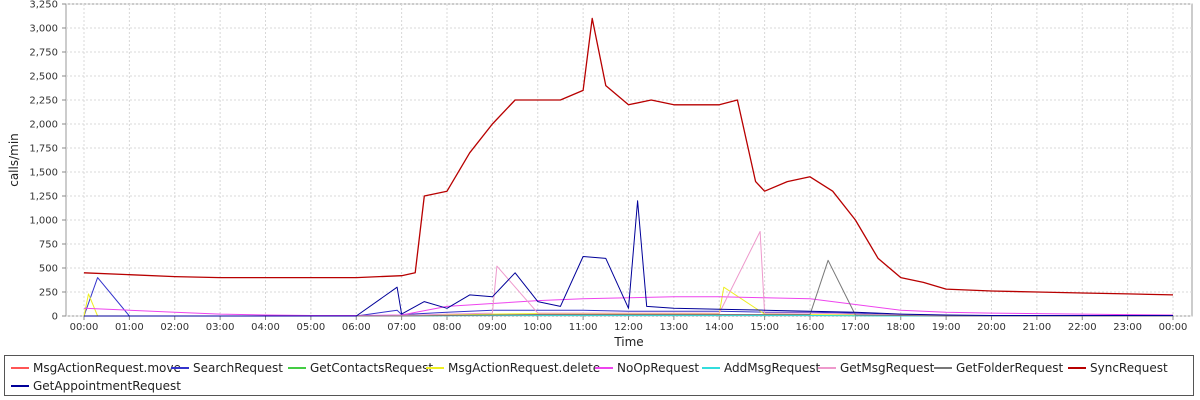  I want to click on x-tick-label: 02:00, so click(174, 327).